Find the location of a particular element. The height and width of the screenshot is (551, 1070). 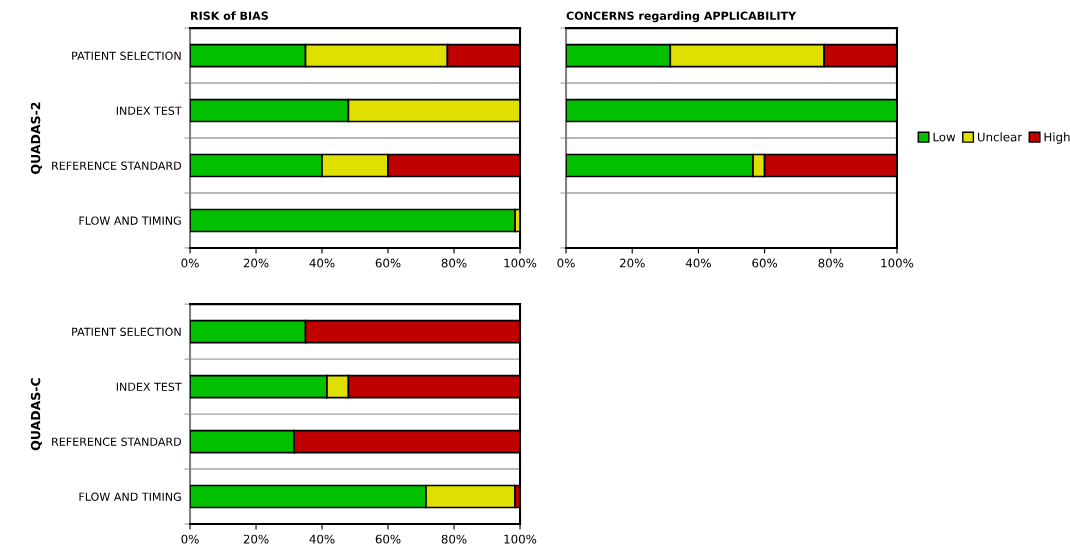

chart-title: CONCERNS regarding APPLICABILITY is located at coordinates (681, 17).